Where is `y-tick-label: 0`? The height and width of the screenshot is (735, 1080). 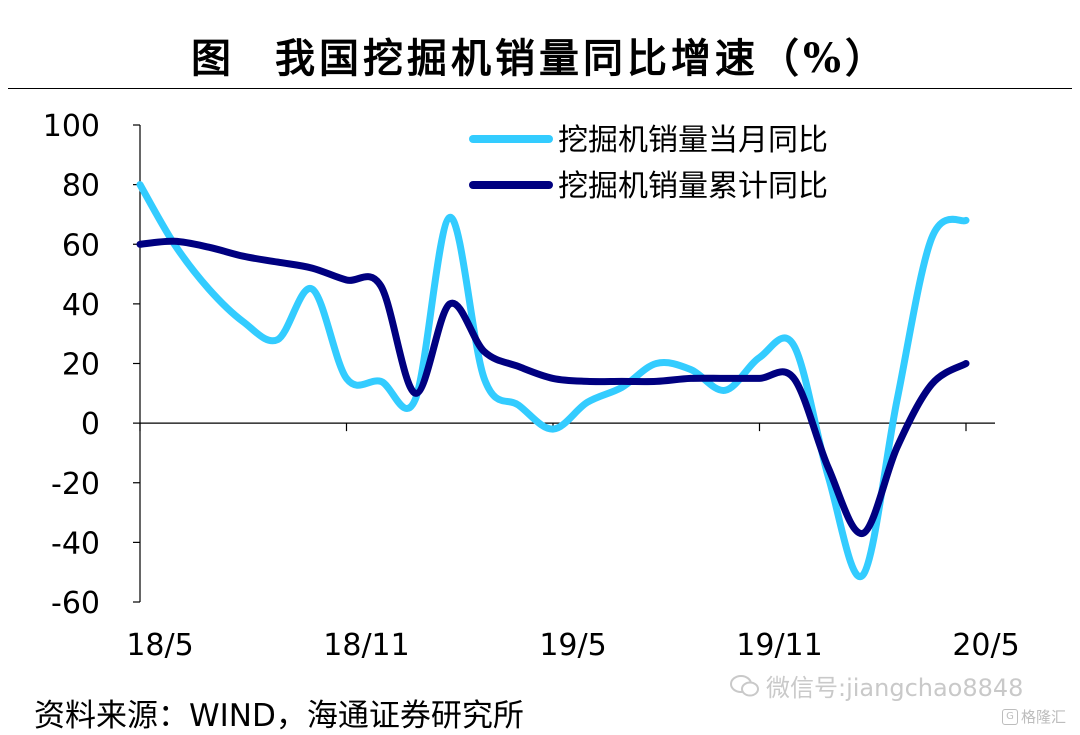 y-tick-label: 0 is located at coordinates (90, 424).